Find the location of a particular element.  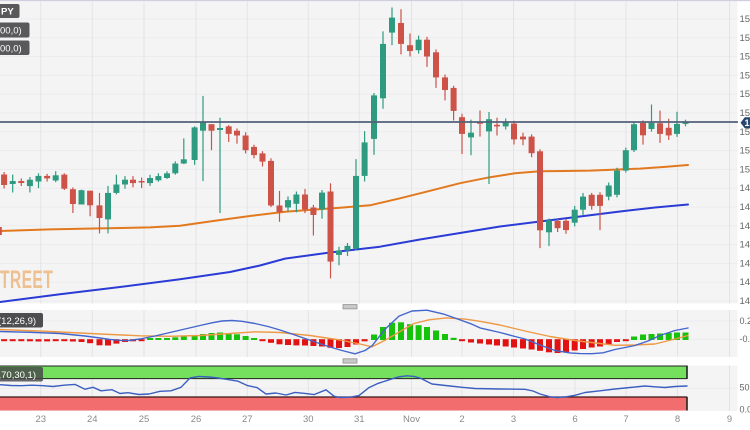

svg-text: 26 is located at coordinates (196, 419).